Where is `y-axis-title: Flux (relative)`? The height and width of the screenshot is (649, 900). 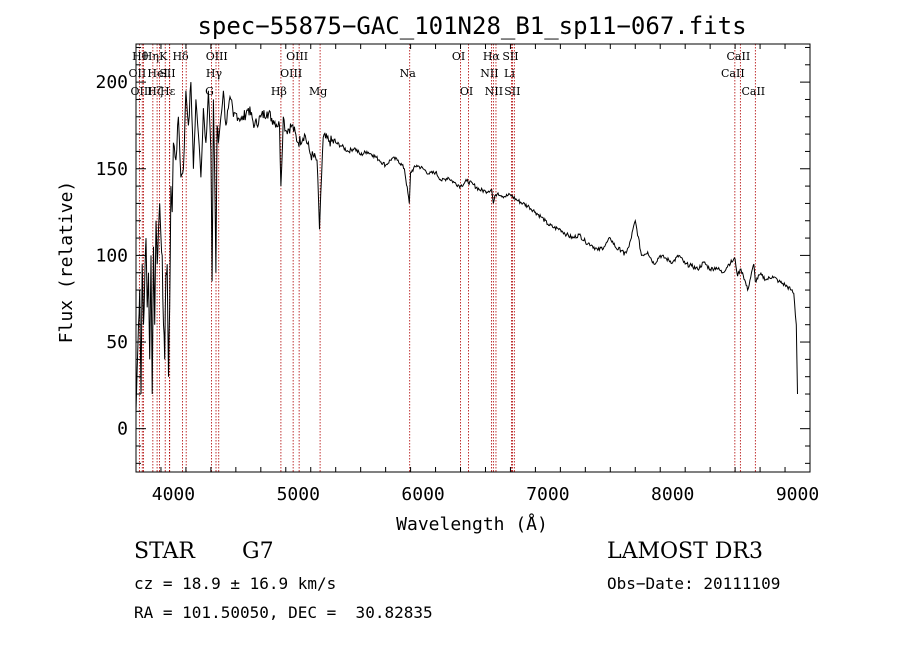
y-axis-title: Flux (relative) is located at coordinates (66, 262).